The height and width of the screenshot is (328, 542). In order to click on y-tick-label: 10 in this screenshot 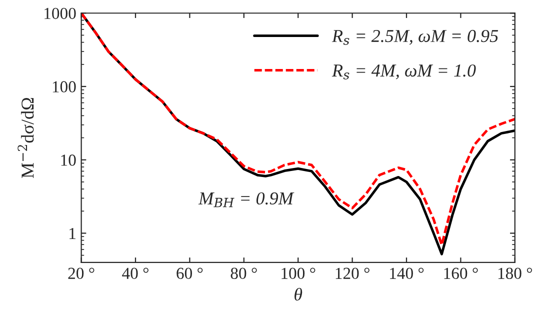, I will do `click(68, 160)`.